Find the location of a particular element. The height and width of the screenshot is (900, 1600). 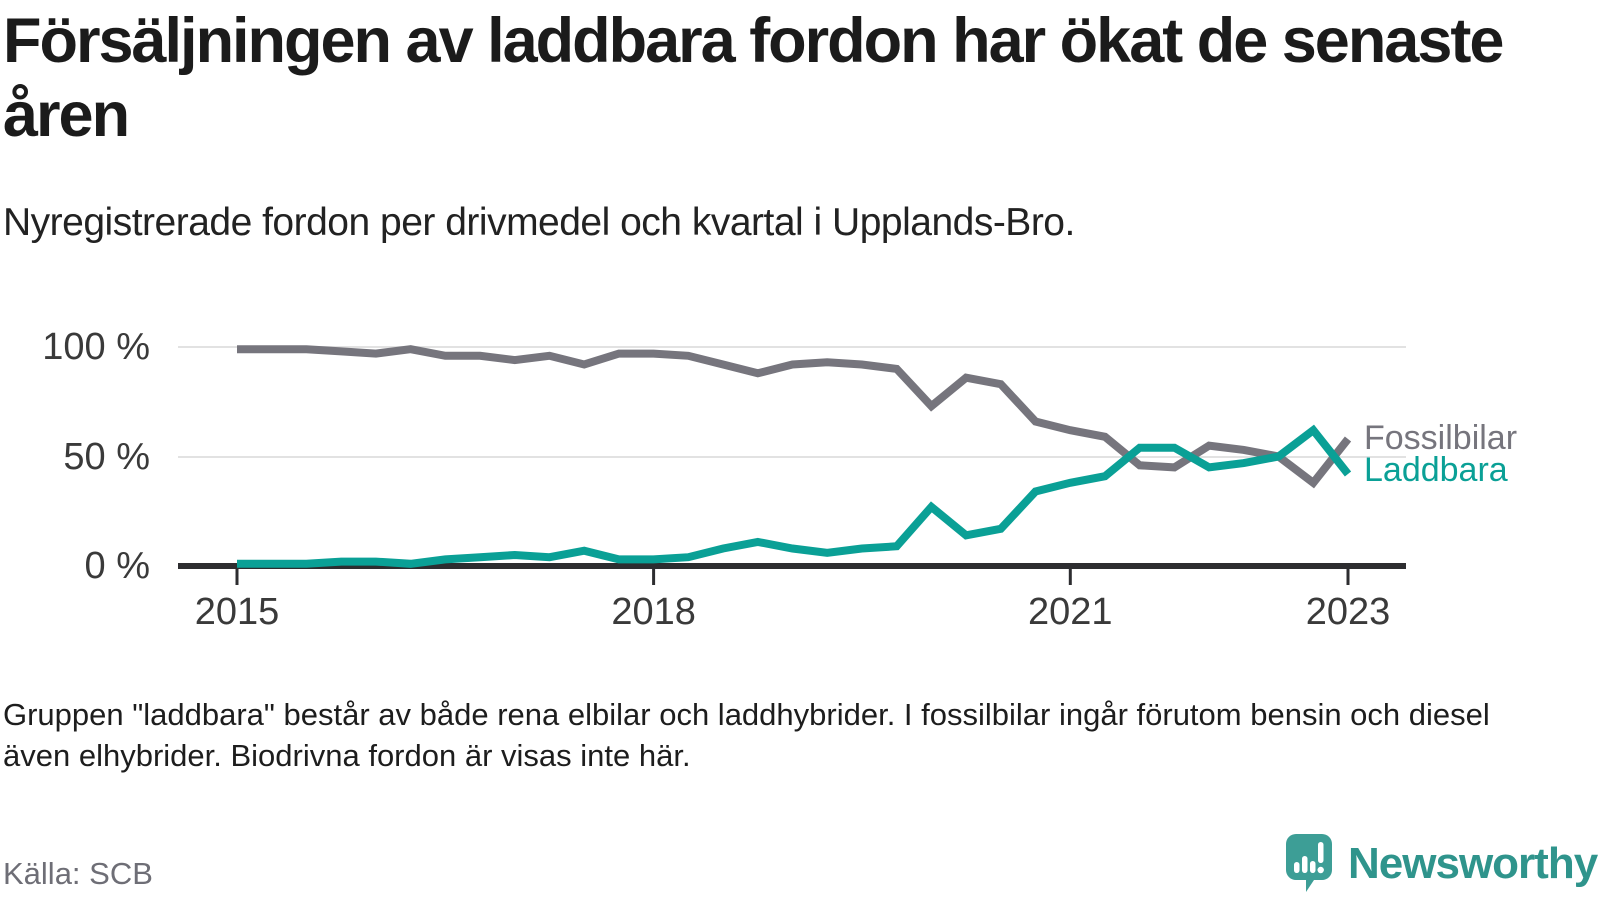

source-attribution: Källa: SCB is located at coordinates (78, 873).